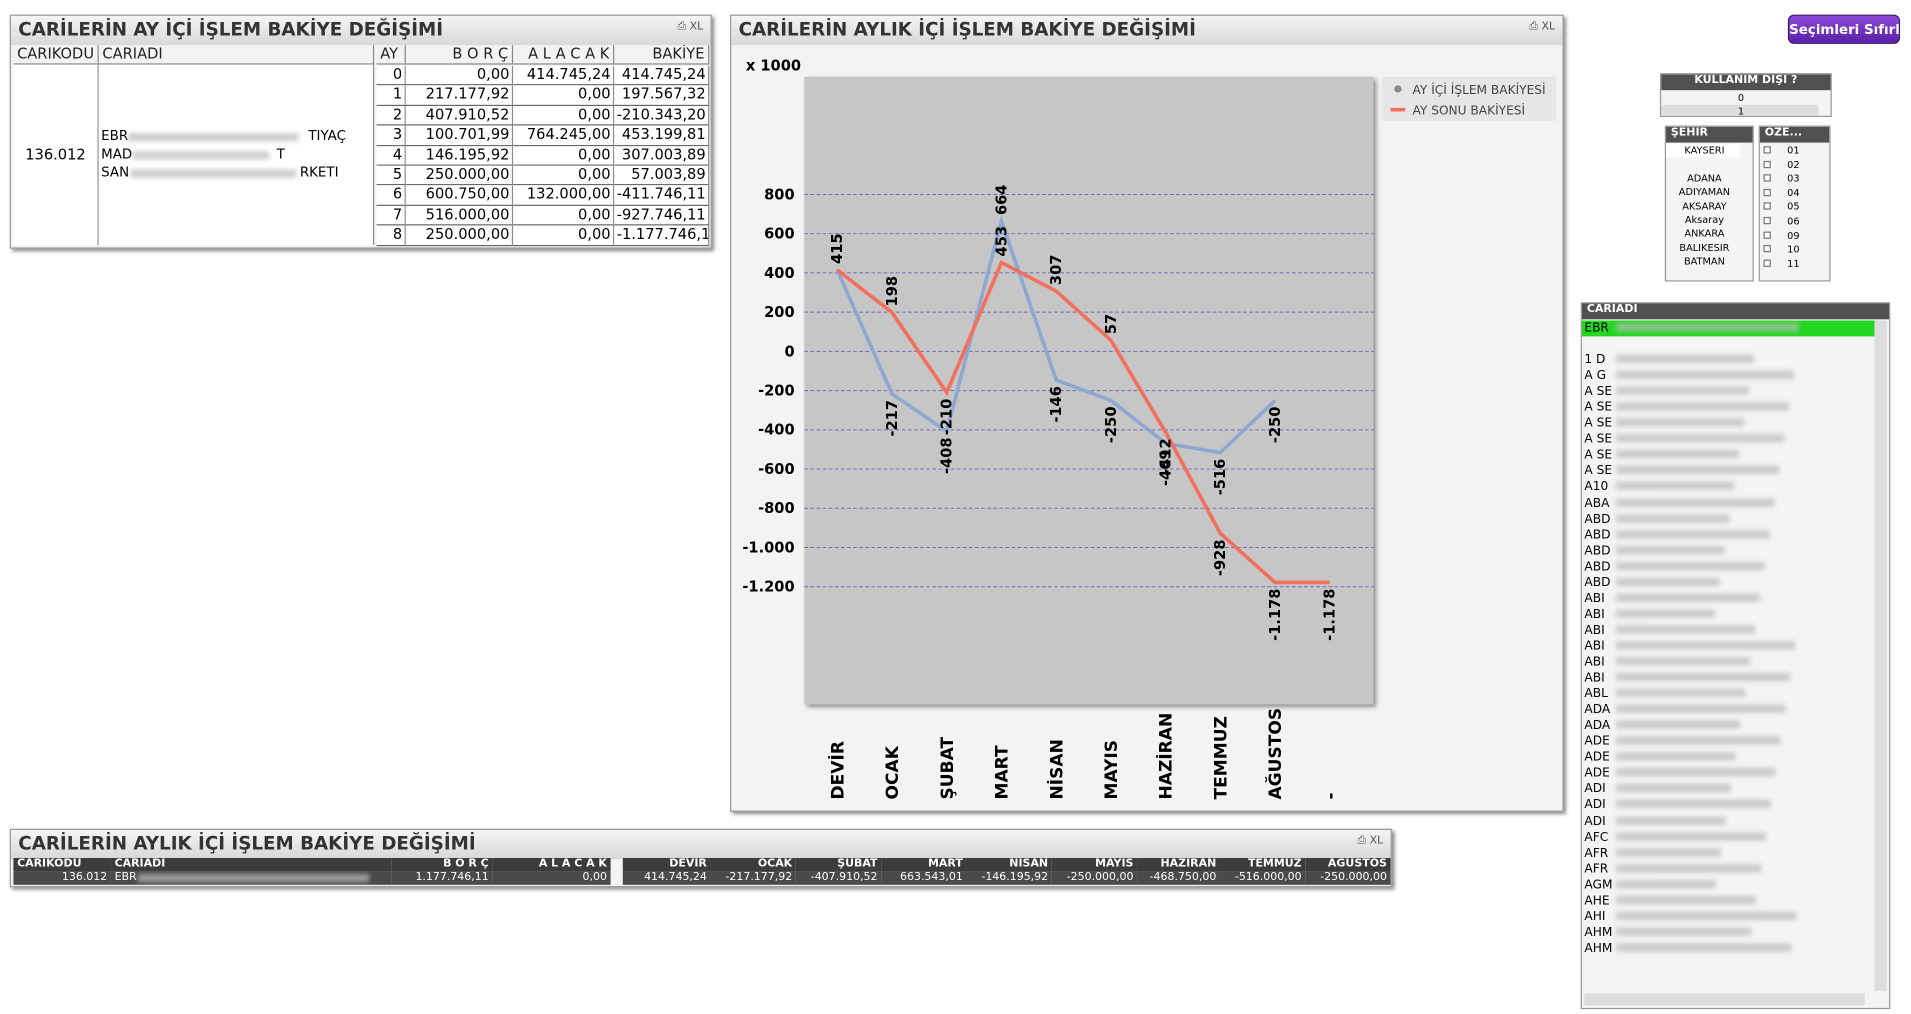 The image size is (1911, 1014). What do you see at coordinates (1220, 557) in the screenshot?
I see `data-label: -928` at bounding box center [1220, 557].